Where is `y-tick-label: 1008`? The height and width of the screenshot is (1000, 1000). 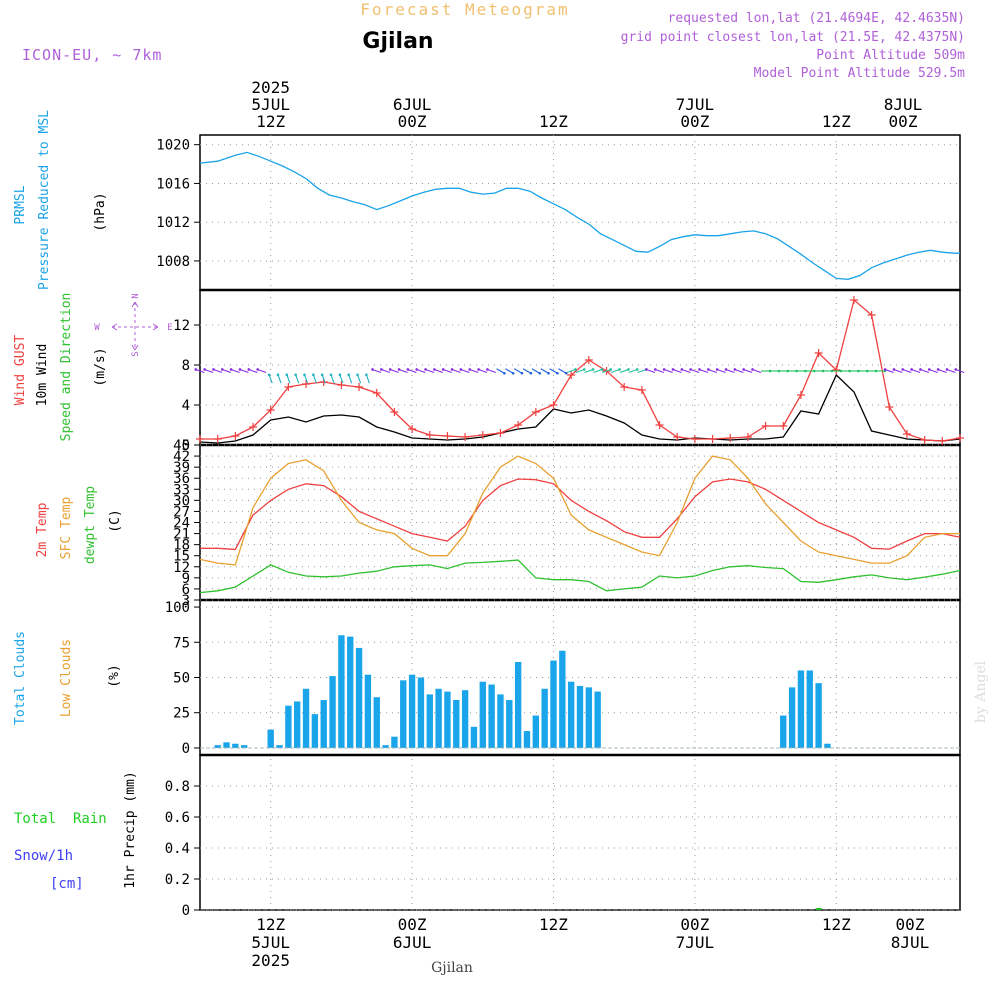
y-tick-label: 1008 is located at coordinates (173, 262).